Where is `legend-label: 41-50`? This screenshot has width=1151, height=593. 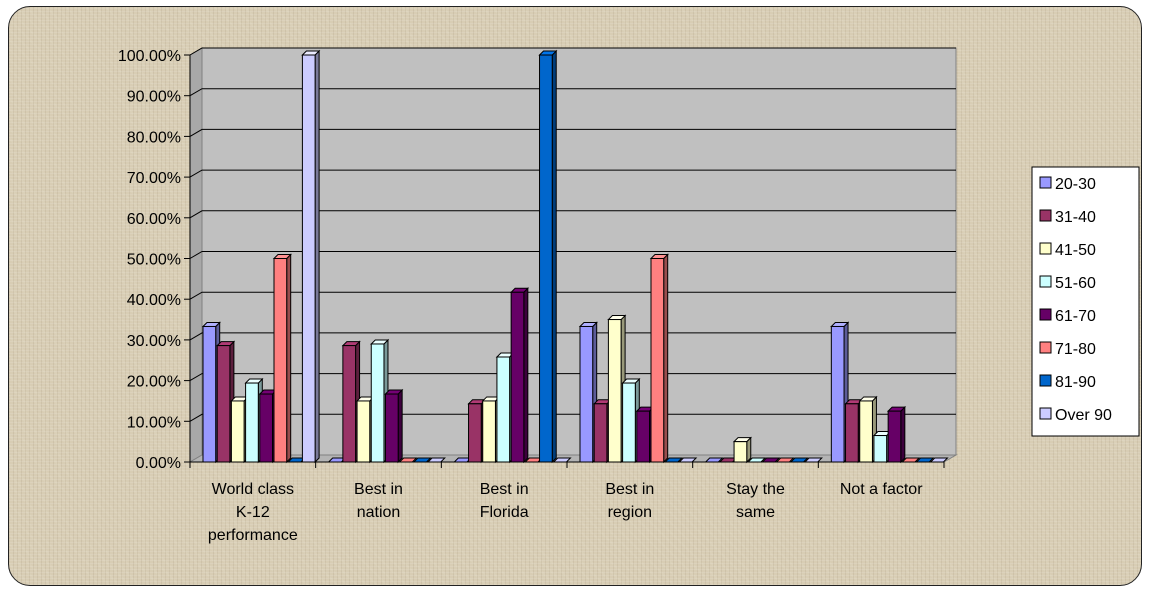 legend-label: 41-50 is located at coordinates (1075, 250).